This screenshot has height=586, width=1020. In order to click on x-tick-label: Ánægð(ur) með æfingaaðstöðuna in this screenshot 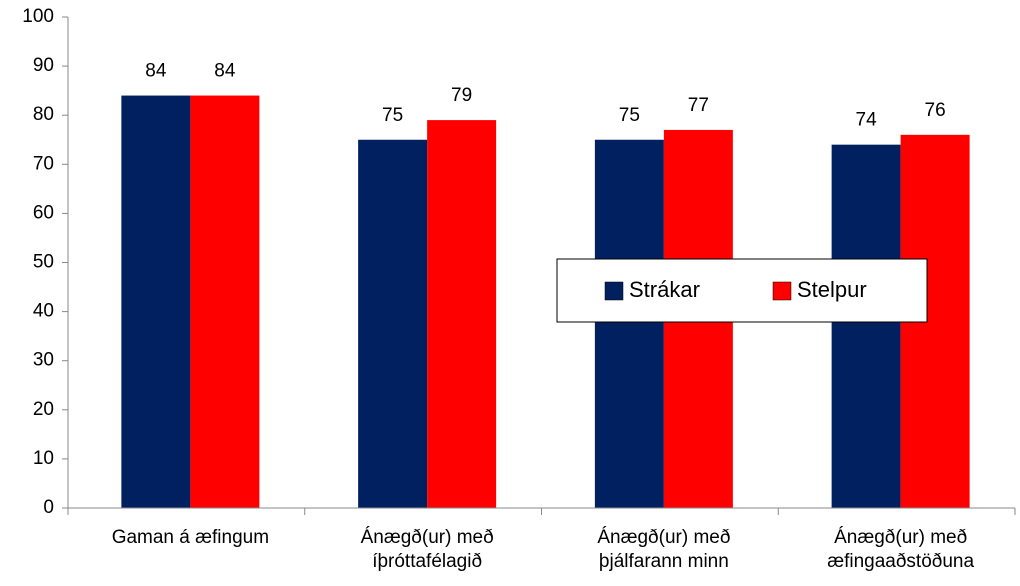, I will do `click(901, 549)`.